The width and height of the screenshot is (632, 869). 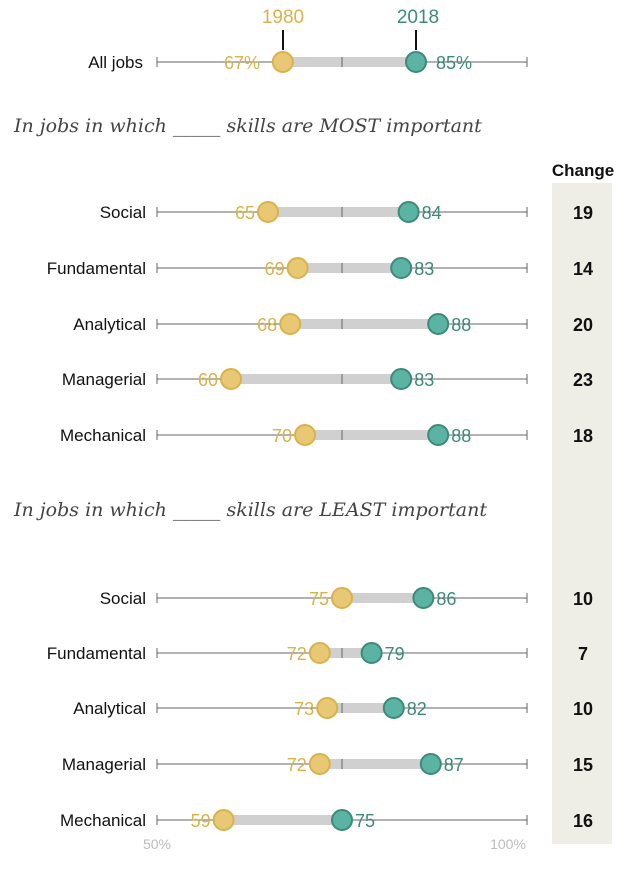 I want to click on most-fundamental-row-range-bar, so click(x=349, y=268).